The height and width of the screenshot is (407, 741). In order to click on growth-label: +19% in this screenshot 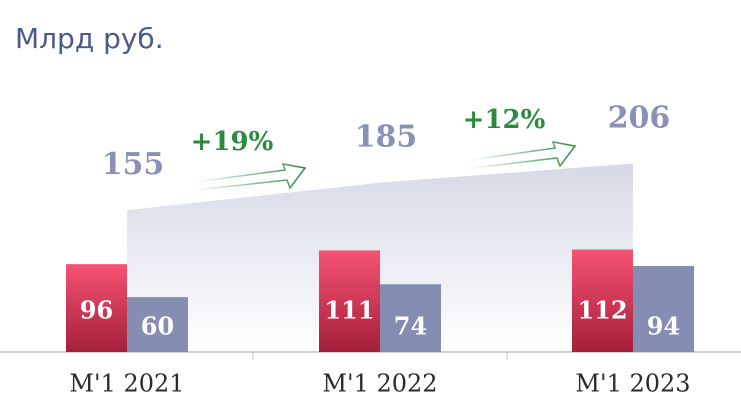, I will do `click(232, 142)`.